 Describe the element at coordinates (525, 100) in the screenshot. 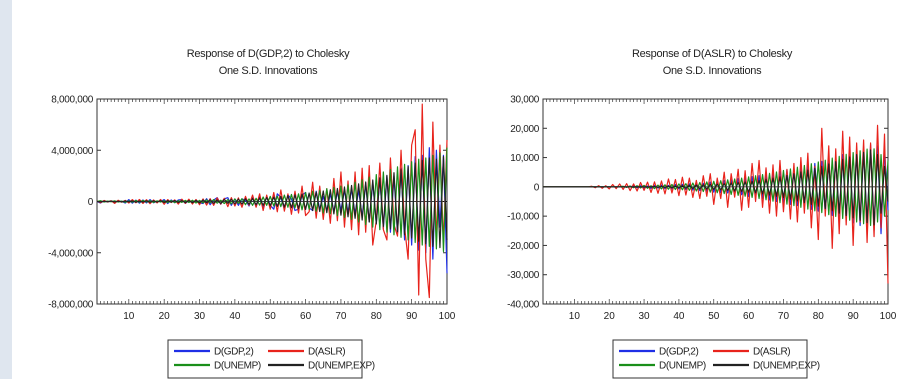

I see `y-tick-label: 30,000` at that location.